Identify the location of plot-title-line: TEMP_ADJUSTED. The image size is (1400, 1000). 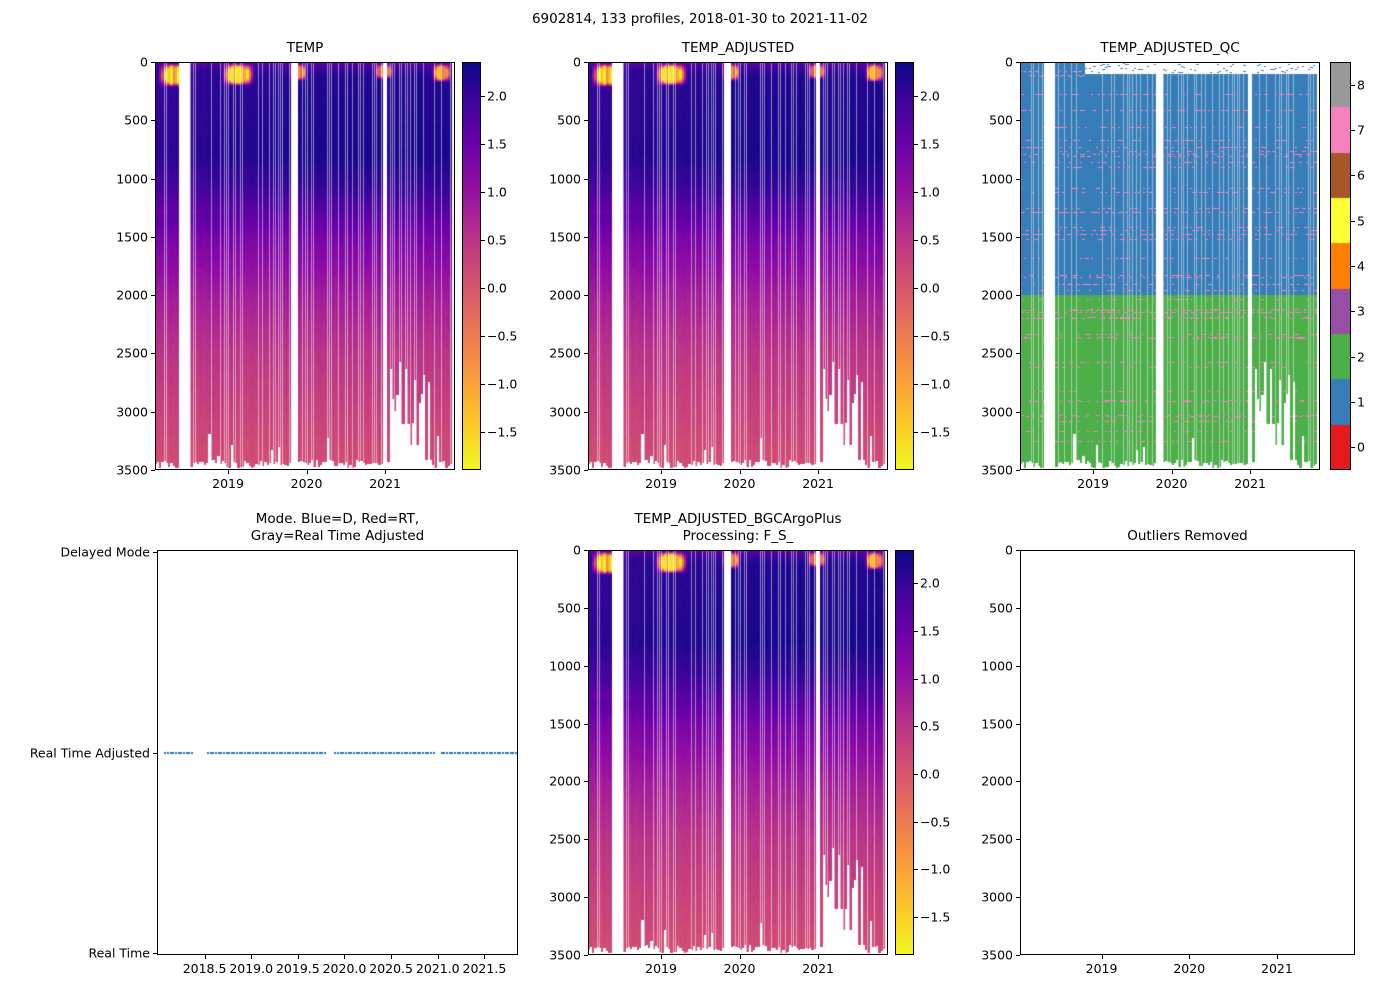
(738, 47).